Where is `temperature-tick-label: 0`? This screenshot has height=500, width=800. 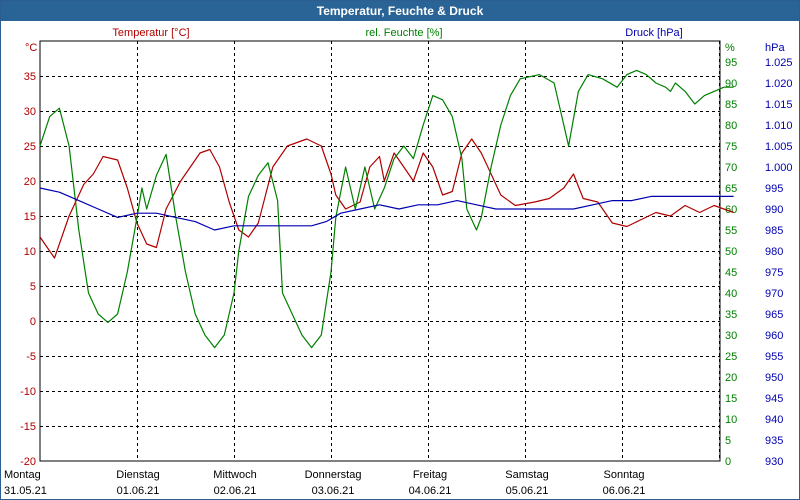
temperature-tick-label: 0 is located at coordinates (33, 322).